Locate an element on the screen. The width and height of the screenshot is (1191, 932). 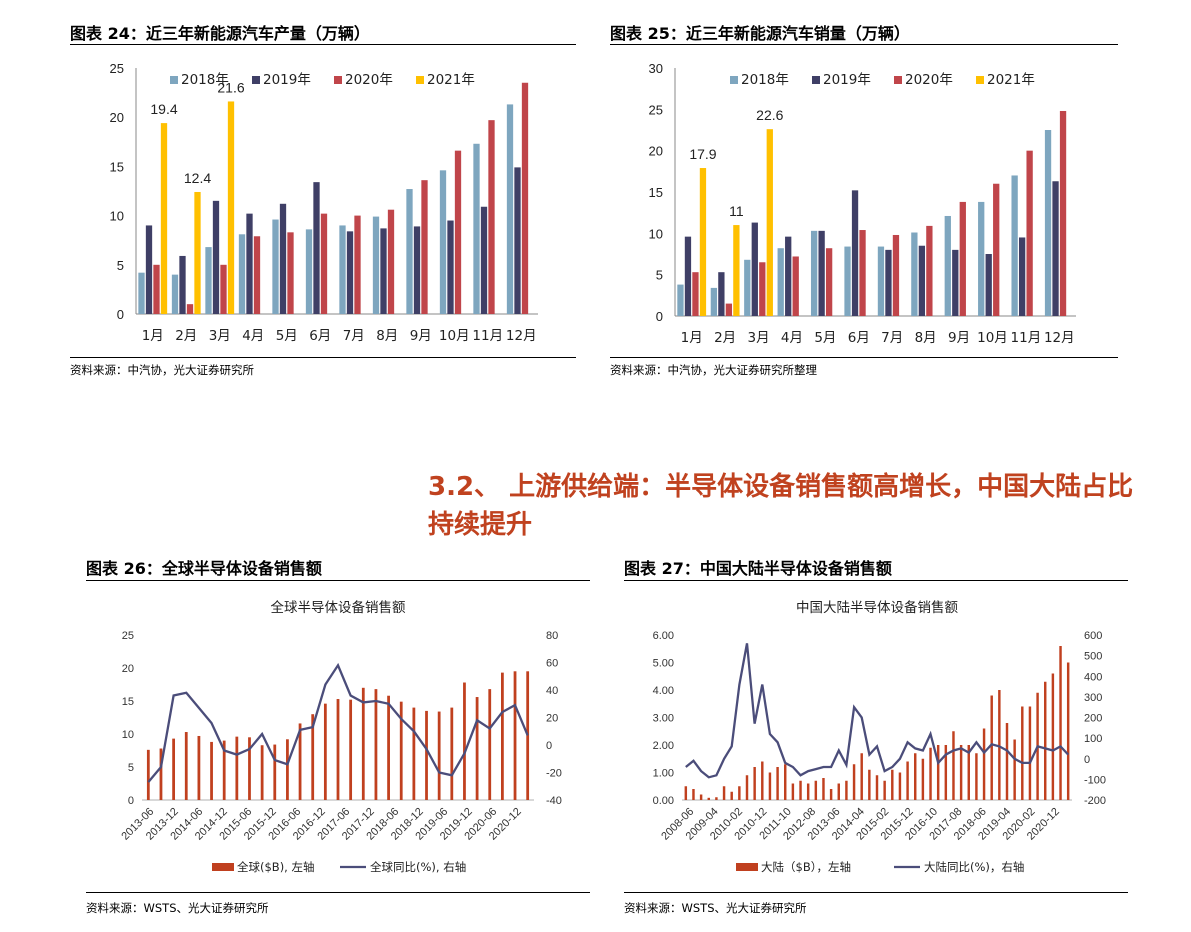
y-right-tick-label: 100 is located at coordinates (1093, 739).